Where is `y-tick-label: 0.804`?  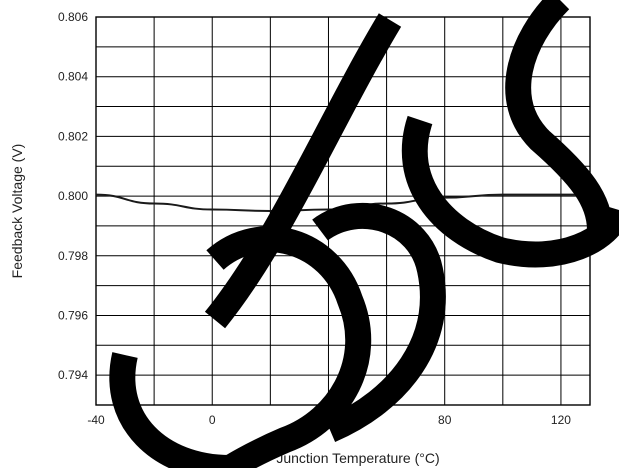 y-tick-label: 0.804 is located at coordinates (73, 77).